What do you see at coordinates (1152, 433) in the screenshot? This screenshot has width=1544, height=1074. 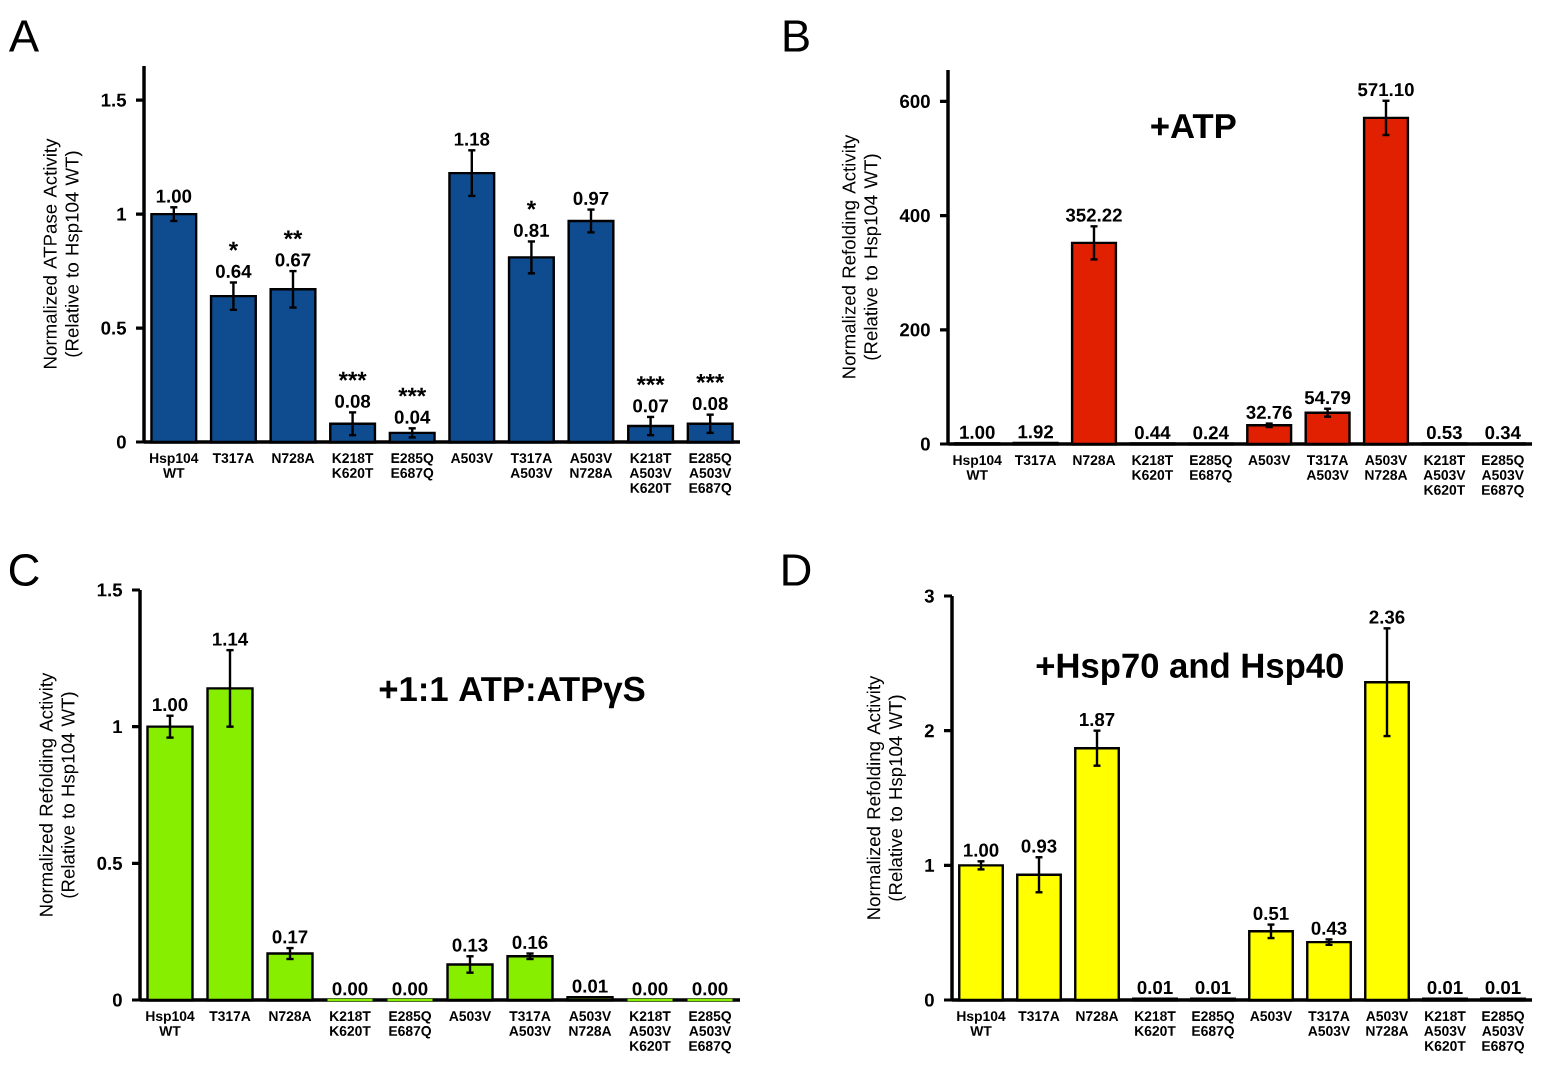 I see `data-label: 0.44` at bounding box center [1152, 433].